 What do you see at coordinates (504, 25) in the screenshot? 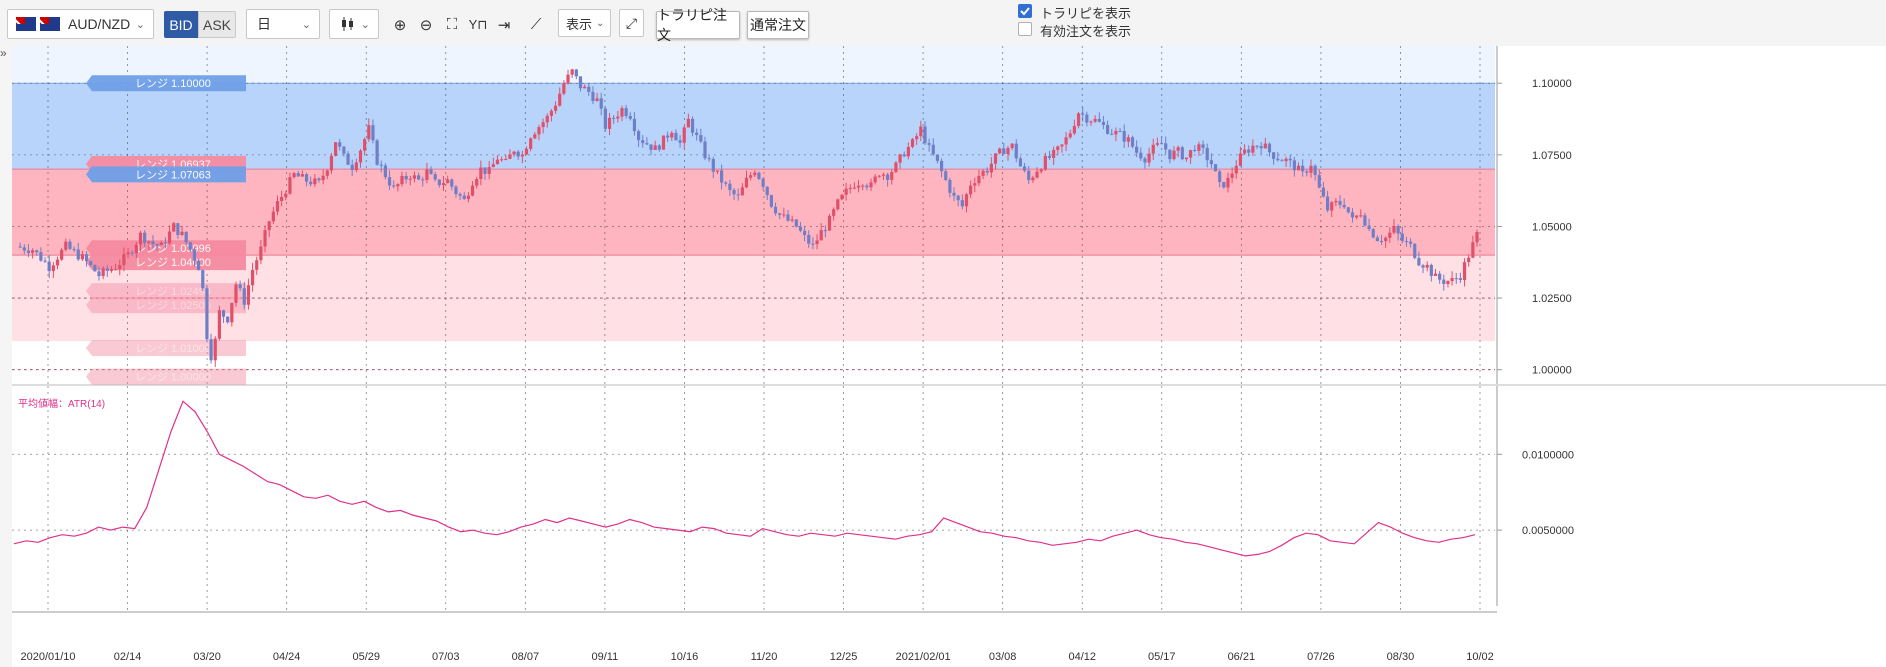
I see `scroll-to-latest-icon: ⇥` at bounding box center [504, 25].